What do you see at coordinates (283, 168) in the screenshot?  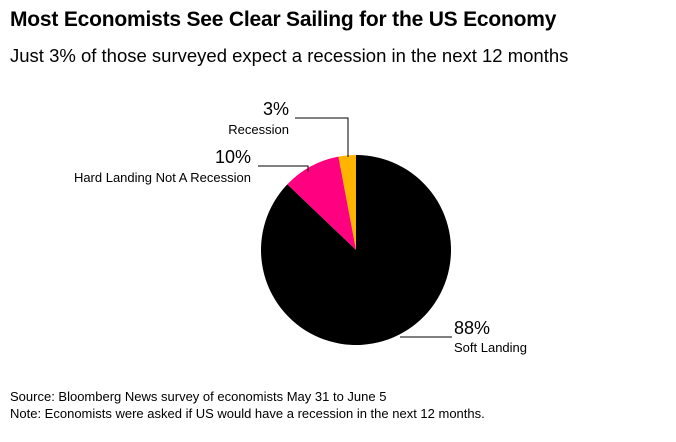 I see `hard-landing-leader-line` at bounding box center [283, 168].